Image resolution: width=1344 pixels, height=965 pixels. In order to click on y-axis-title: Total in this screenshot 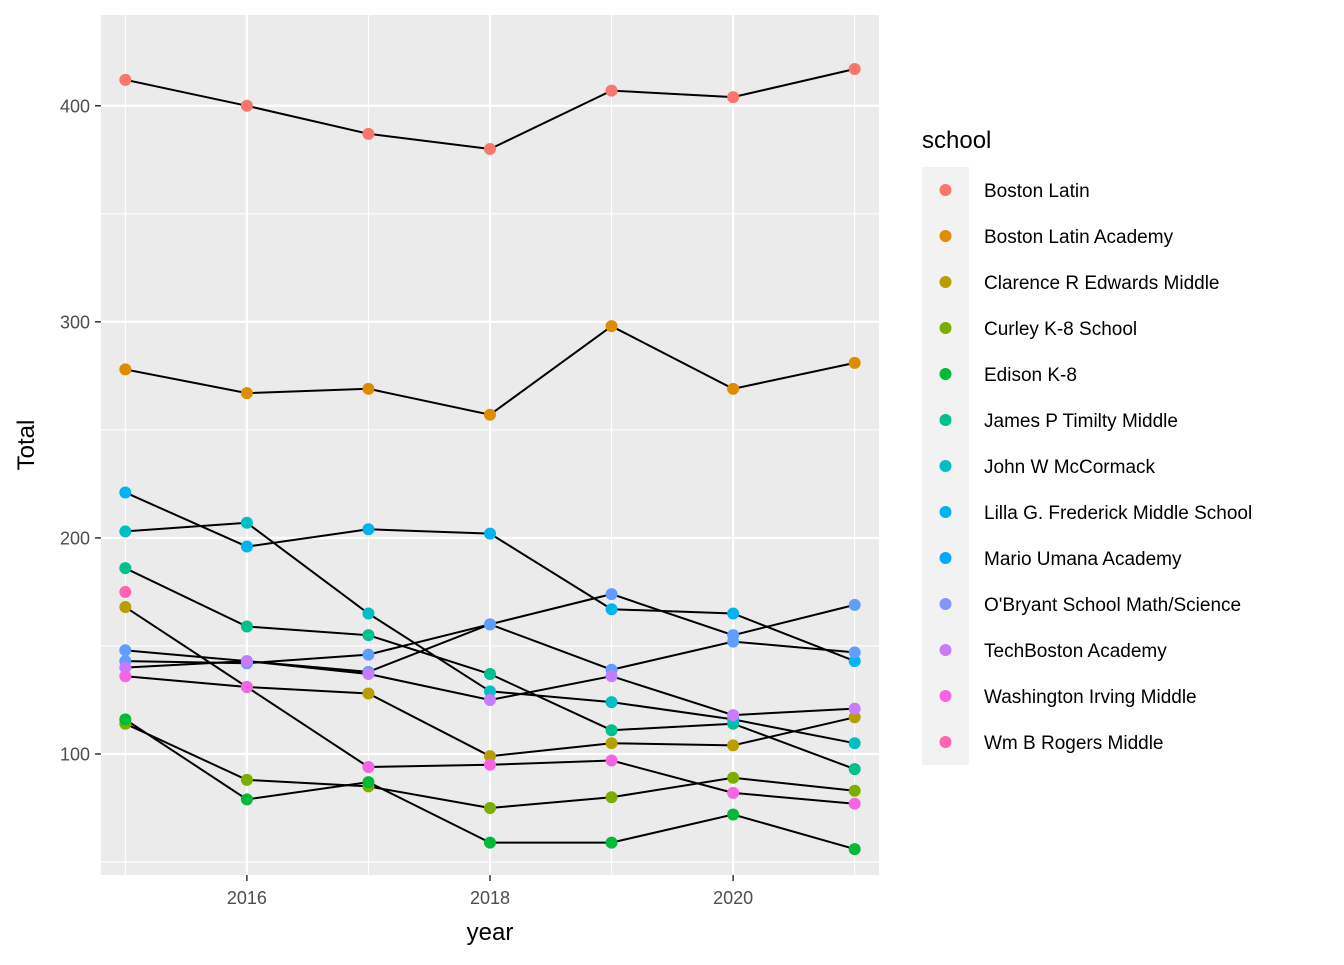, I will do `click(26, 445)`.